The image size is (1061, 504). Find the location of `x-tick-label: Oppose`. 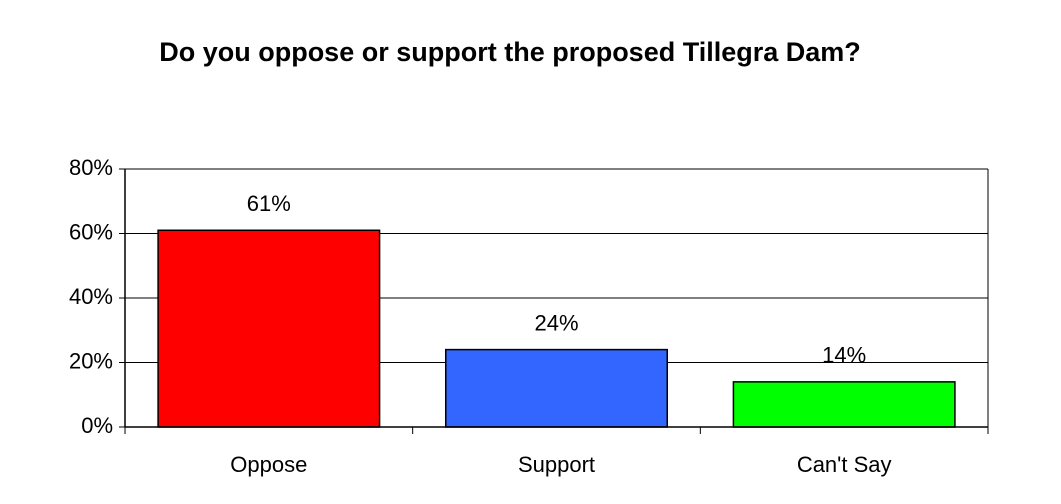

x-tick-label: Oppose is located at coordinates (268, 464).